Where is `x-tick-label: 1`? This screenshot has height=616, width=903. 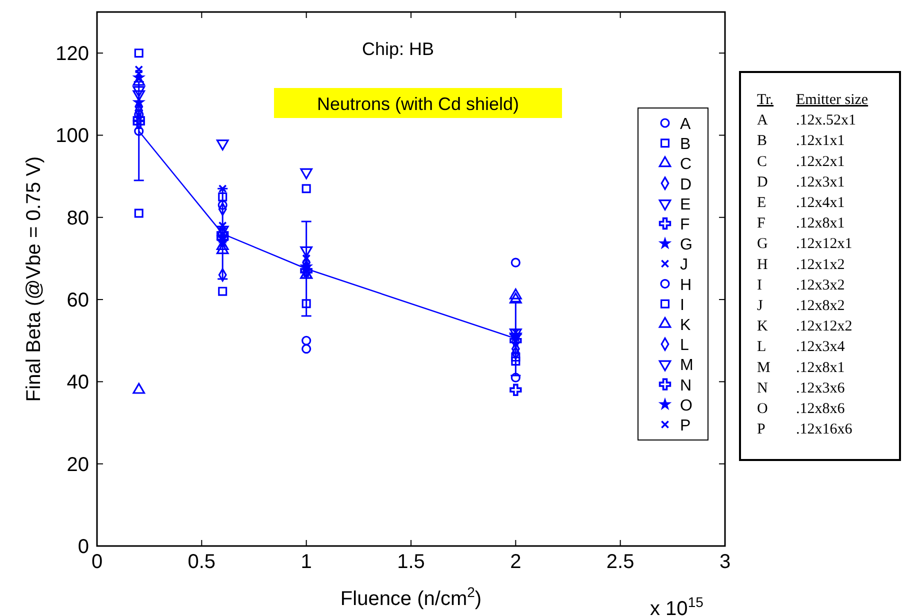 x-tick-label: 1 is located at coordinates (306, 562).